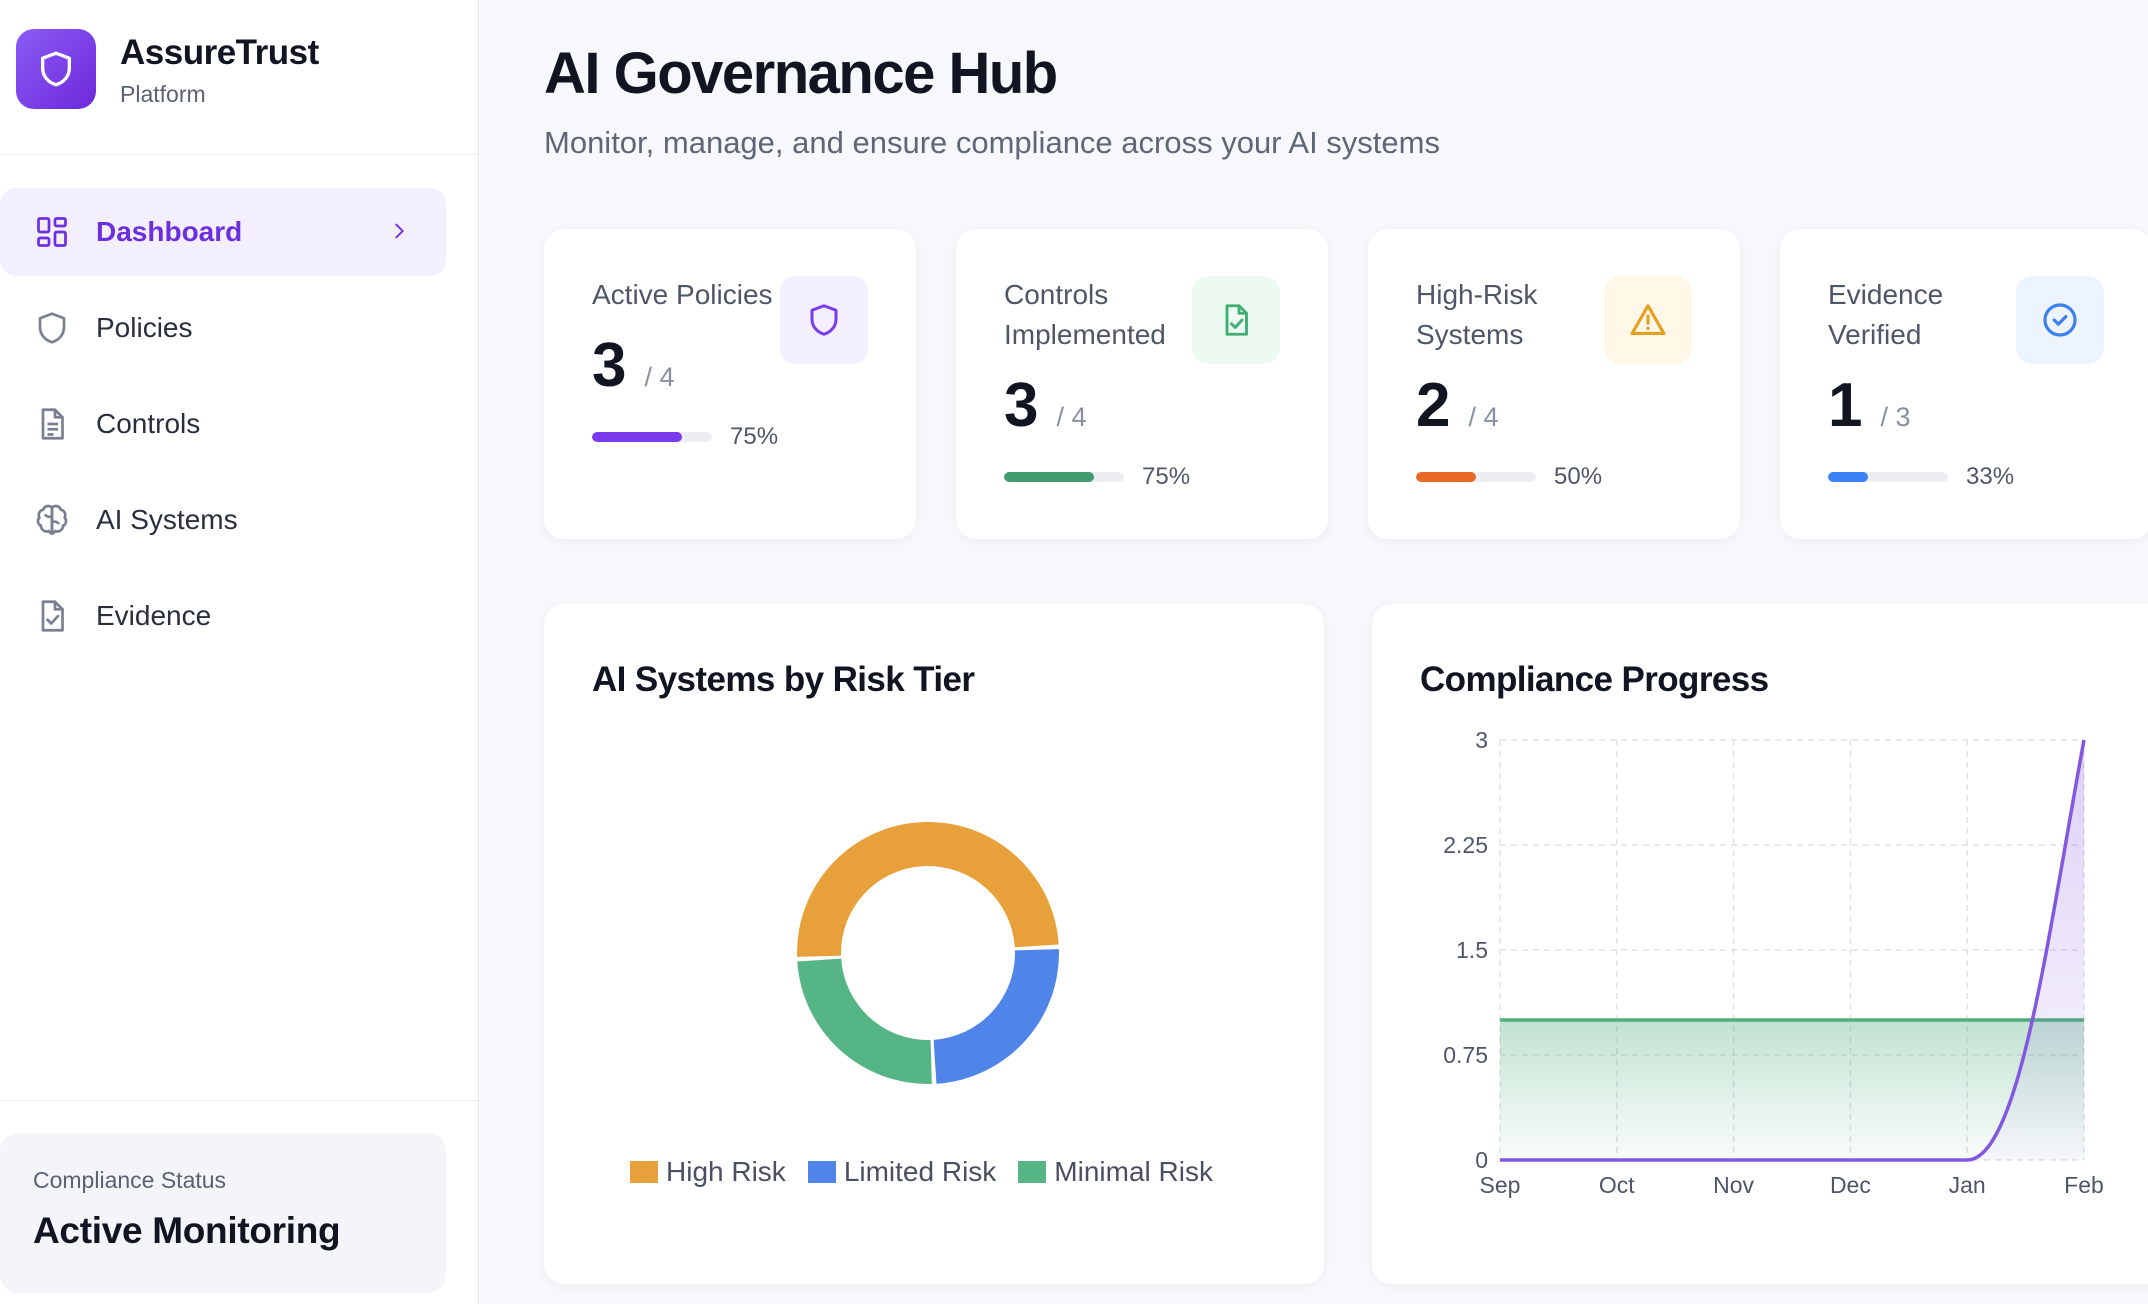  I want to click on y-tick-label: 2.25, so click(1465, 845).